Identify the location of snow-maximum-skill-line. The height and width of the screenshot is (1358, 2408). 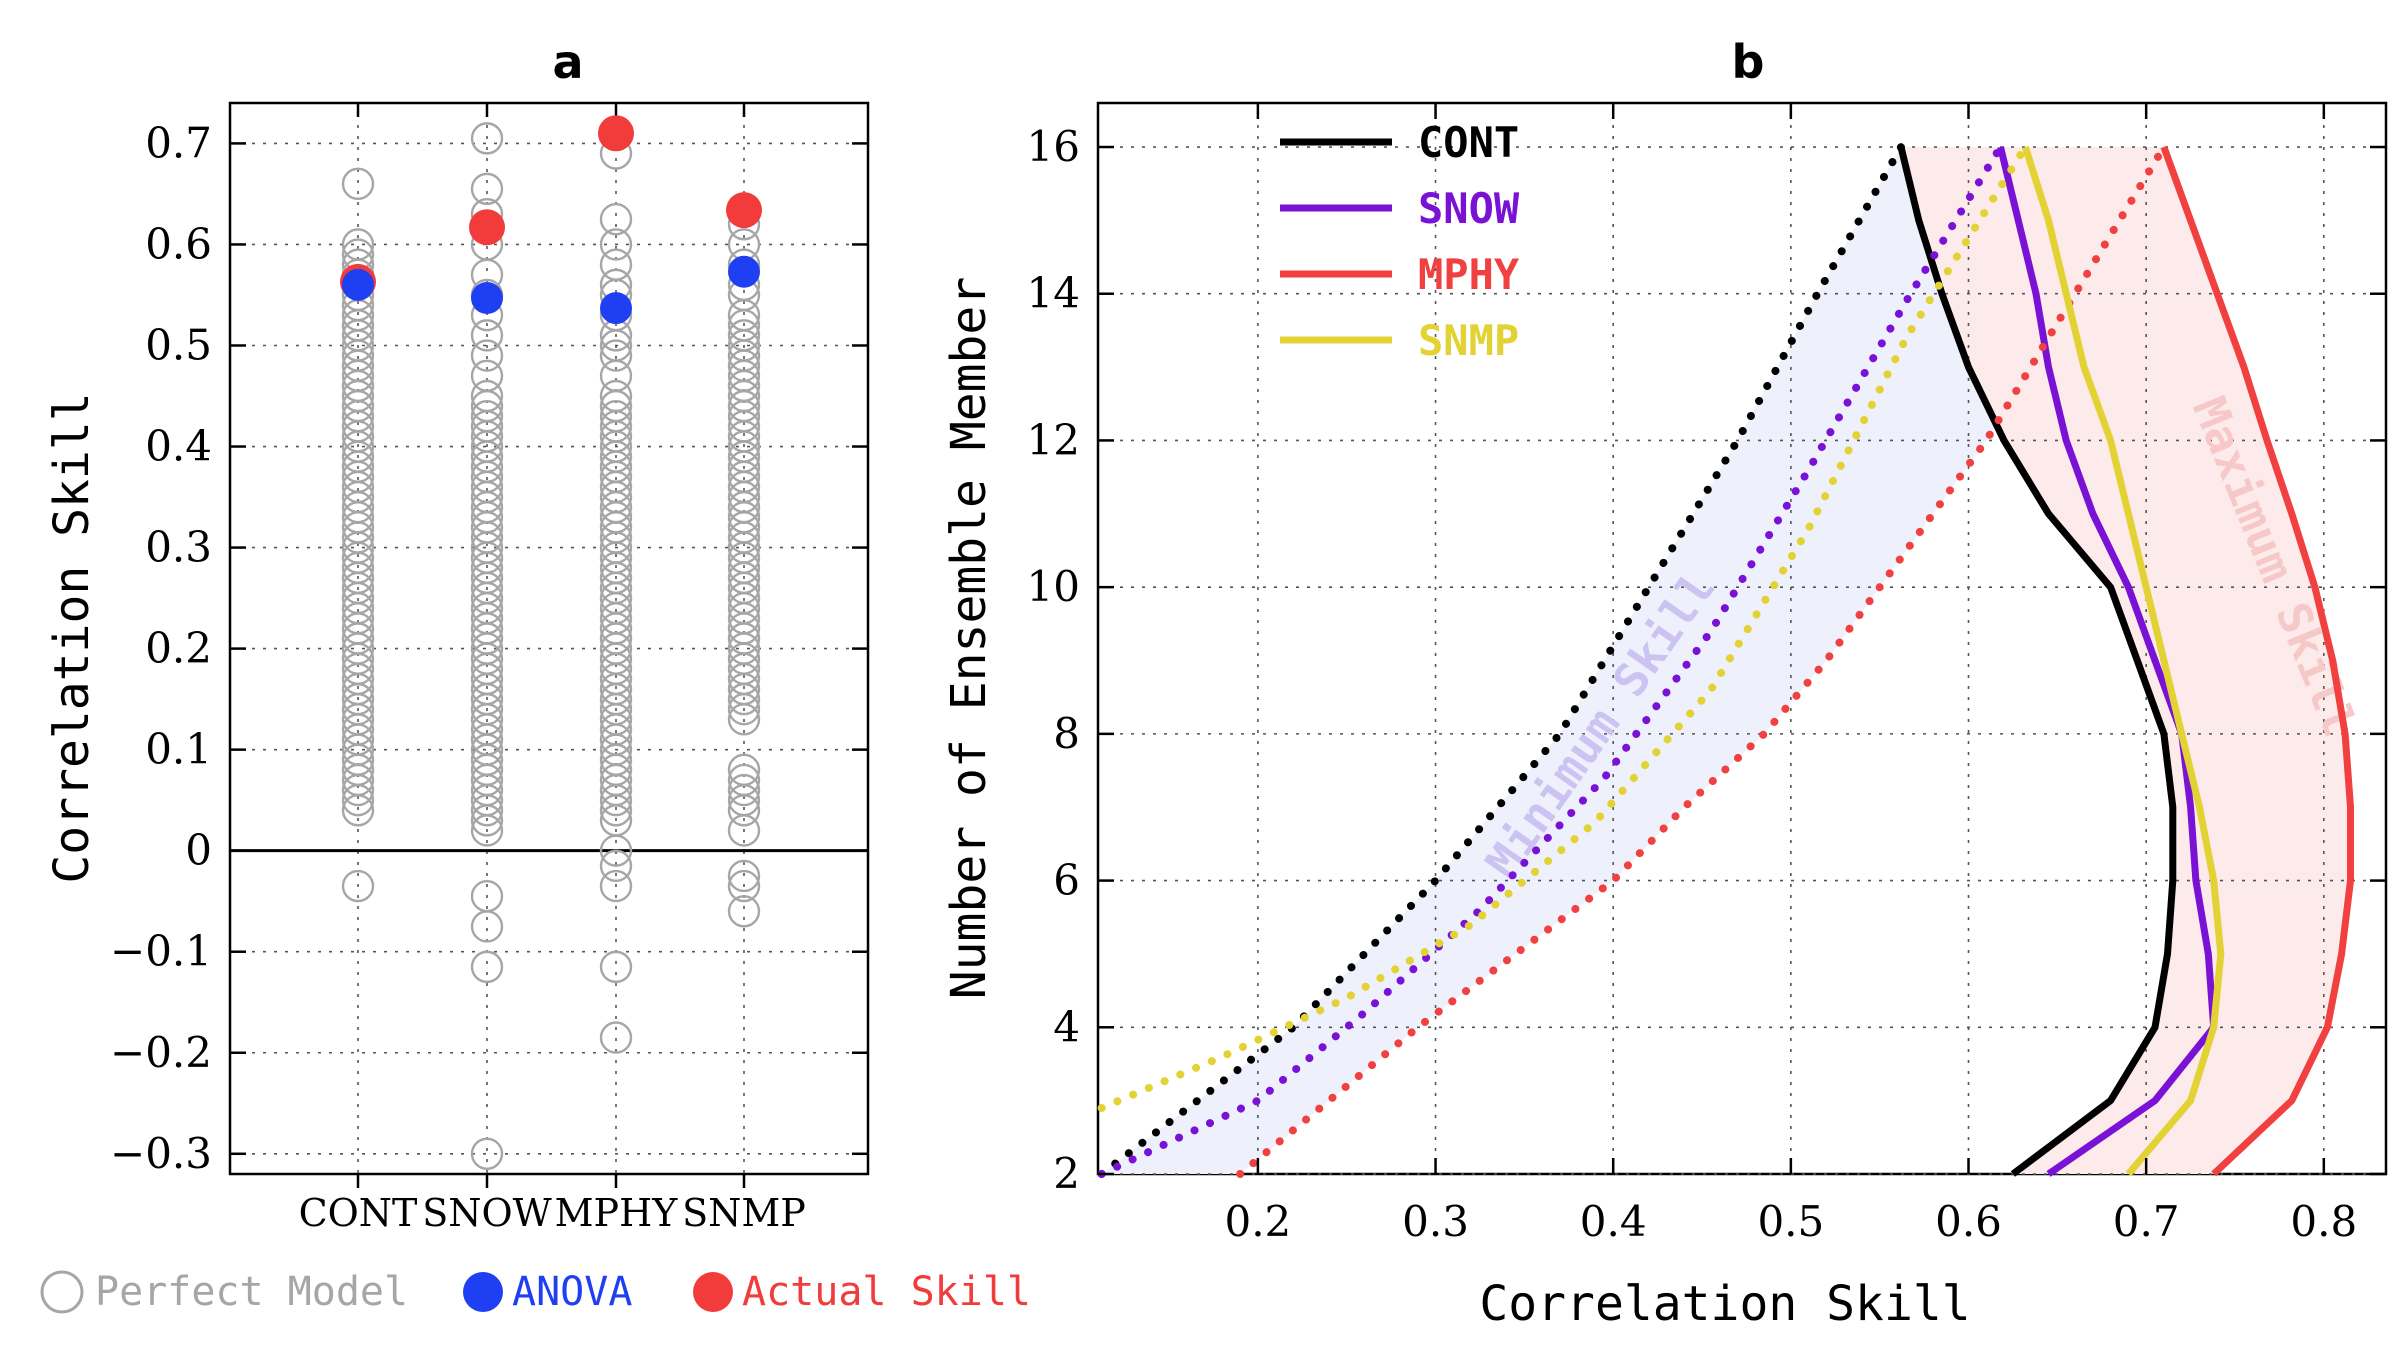
(2107, 661).